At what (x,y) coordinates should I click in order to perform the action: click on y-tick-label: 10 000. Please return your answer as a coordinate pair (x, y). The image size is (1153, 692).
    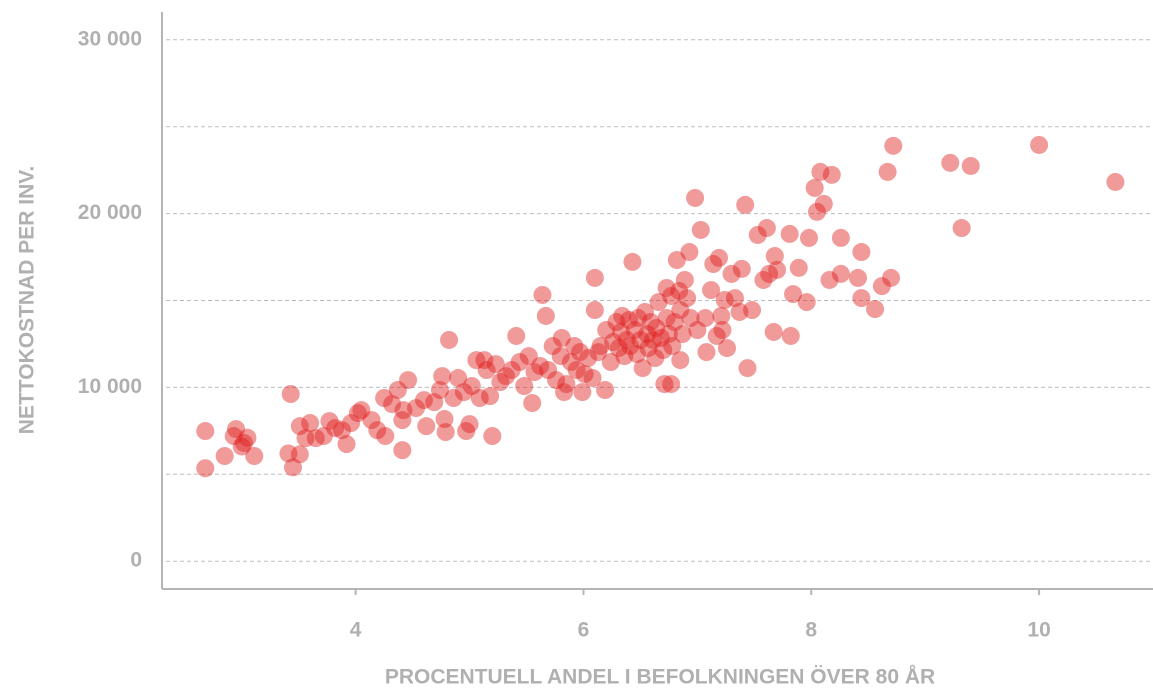
    Looking at the image, I should click on (110, 386).